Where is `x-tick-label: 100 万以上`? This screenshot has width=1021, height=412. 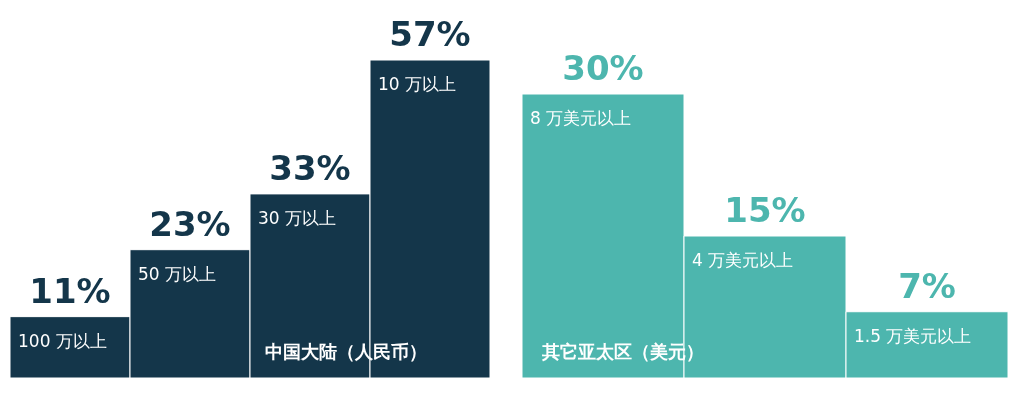
x-tick-label: 100 万以上 is located at coordinates (62, 340).